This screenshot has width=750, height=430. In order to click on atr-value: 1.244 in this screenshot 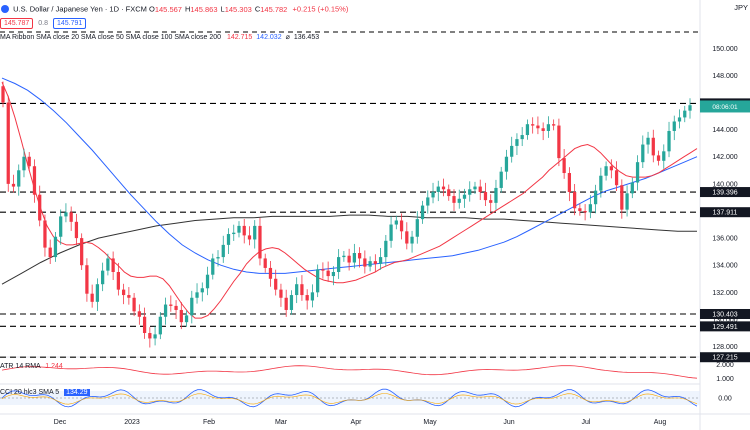, I will do `click(54, 366)`.